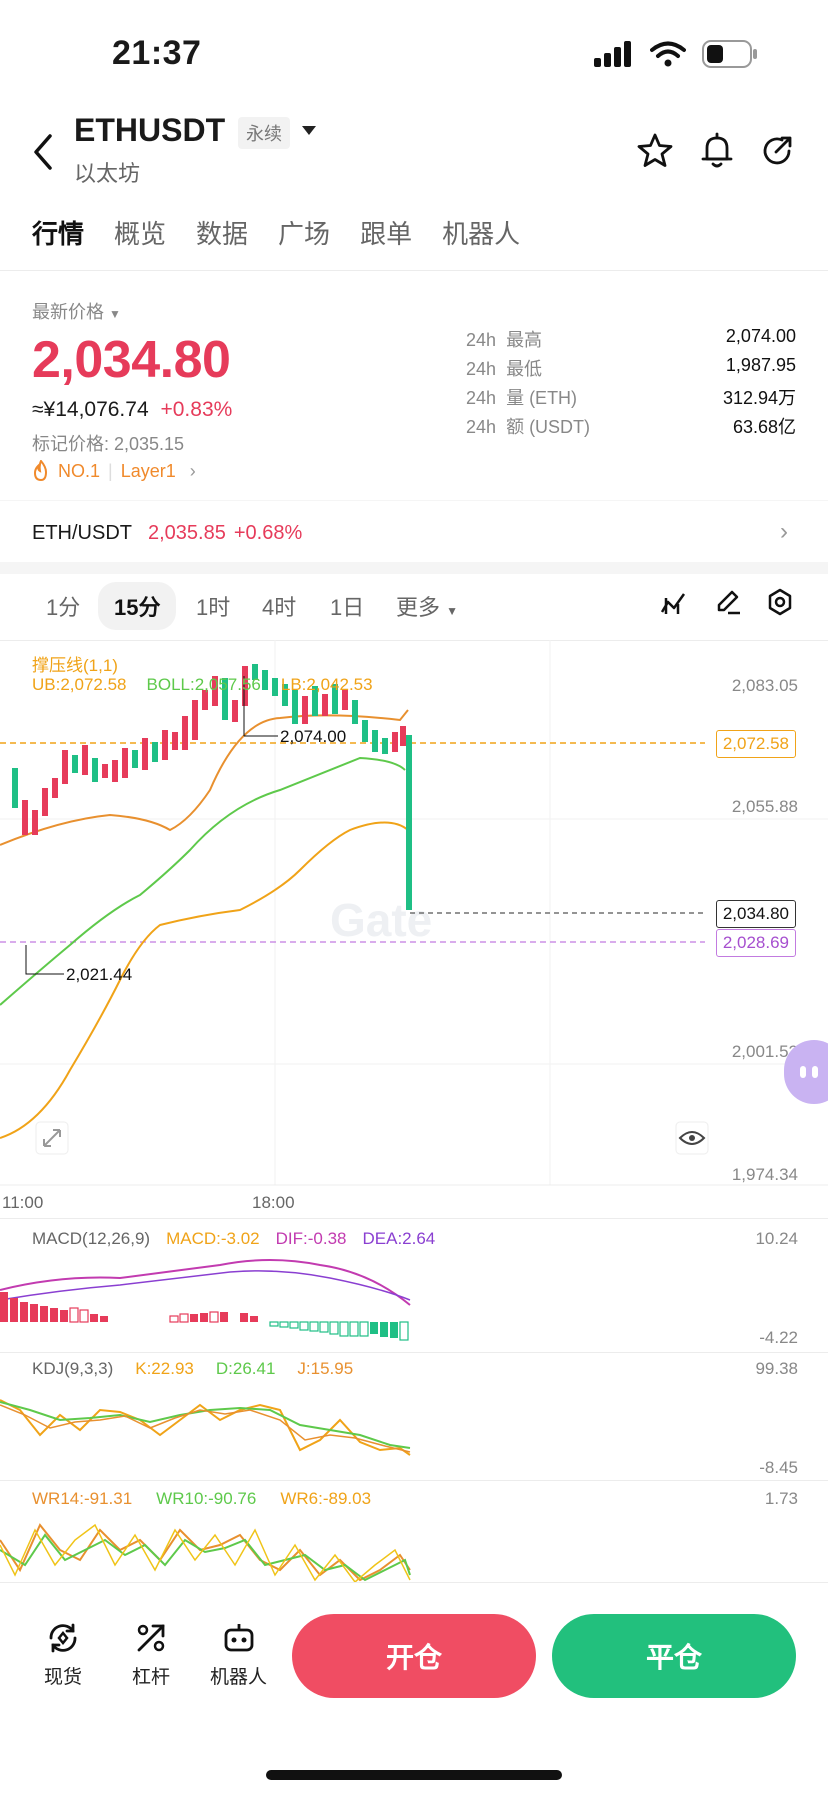  Describe the element at coordinates (205, 1300) in the screenshot. I see `macd-chart` at that location.